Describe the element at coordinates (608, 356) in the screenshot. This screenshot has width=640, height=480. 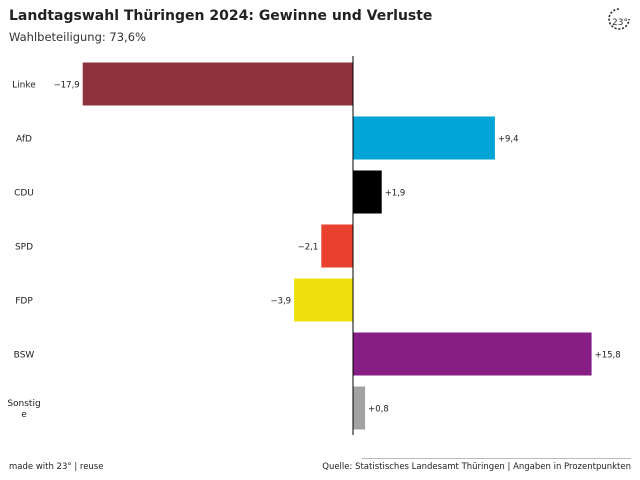
I see `value-label-bsw: +15,8` at that location.